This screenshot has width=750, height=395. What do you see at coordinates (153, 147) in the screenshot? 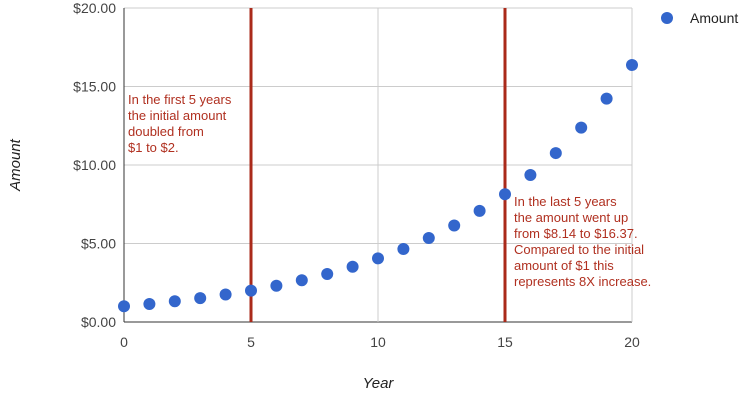
I see `annotation-line: $1 to $2.` at bounding box center [153, 147].